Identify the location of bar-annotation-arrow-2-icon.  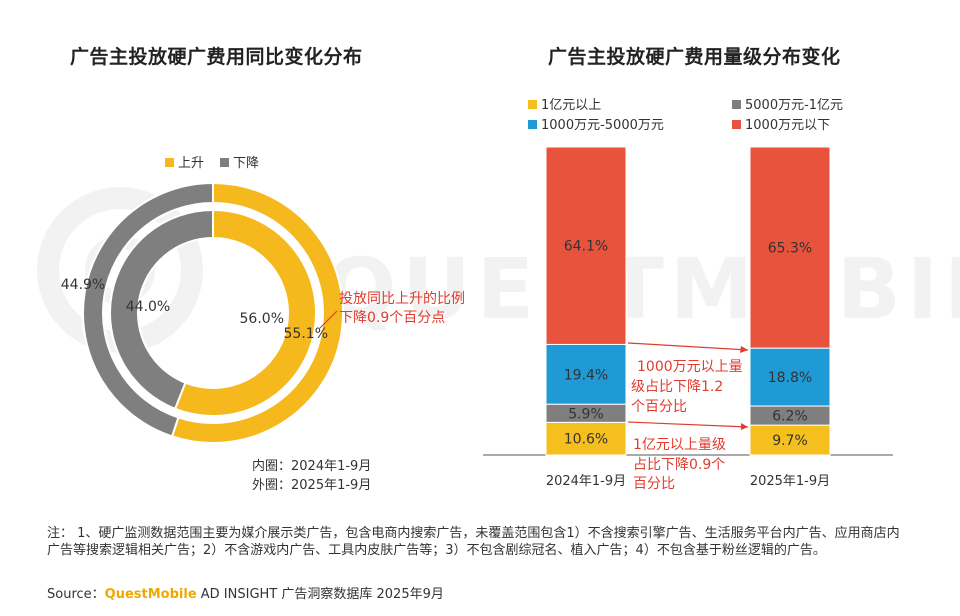
(688, 424).